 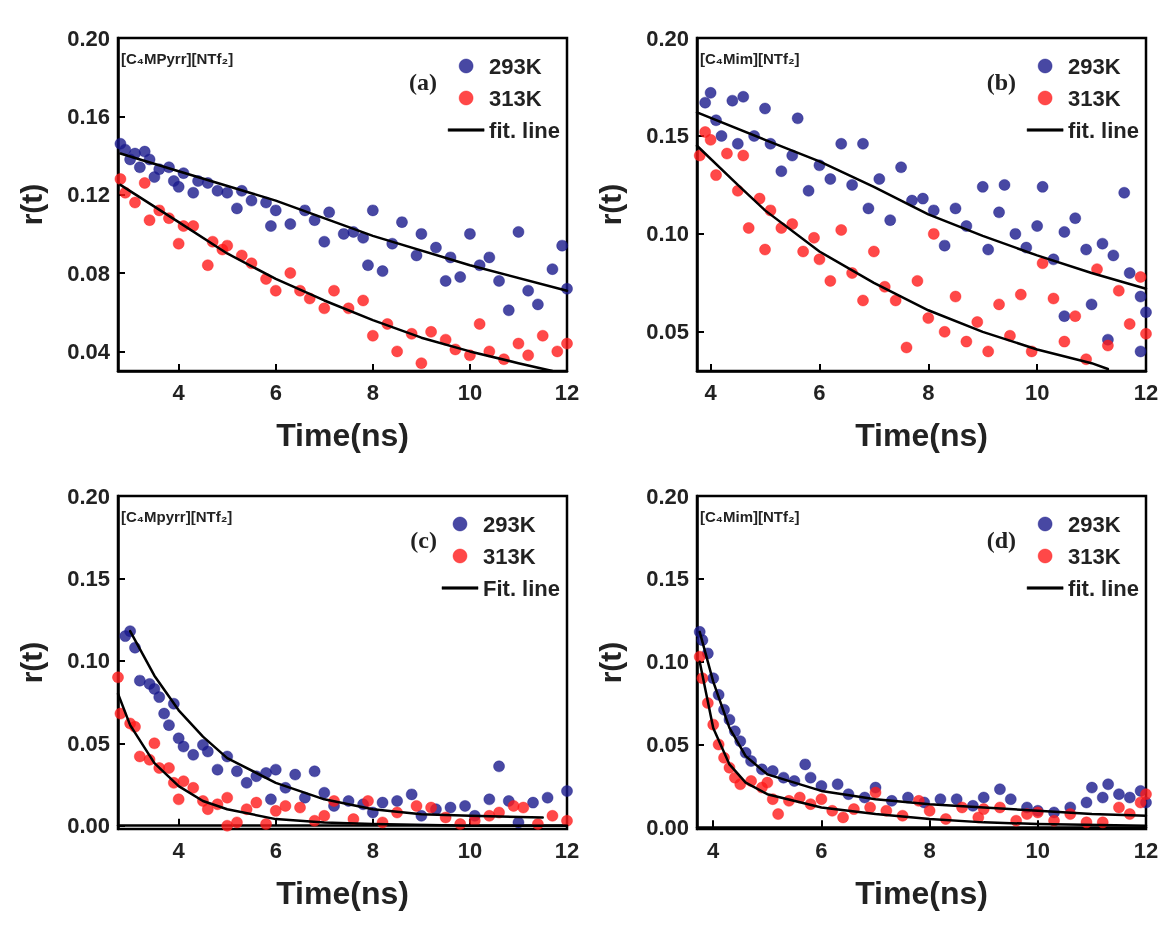 What do you see at coordinates (177, 58) in the screenshot?
I see `text: [C₄MPyrr][NTf₂]` at bounding box center [177, 58].